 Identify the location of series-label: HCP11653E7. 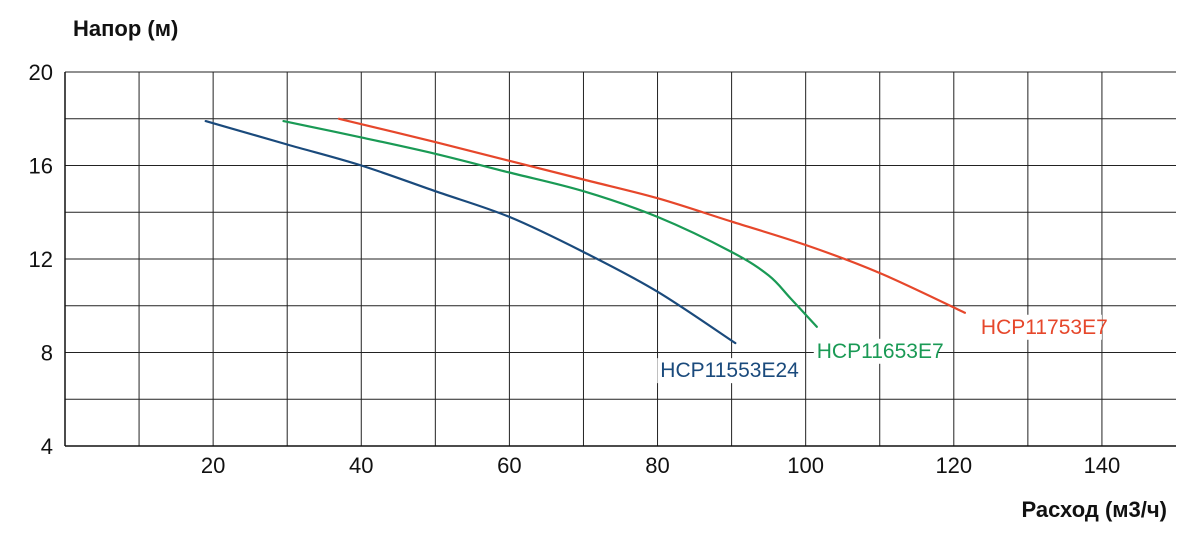
(880, 351).